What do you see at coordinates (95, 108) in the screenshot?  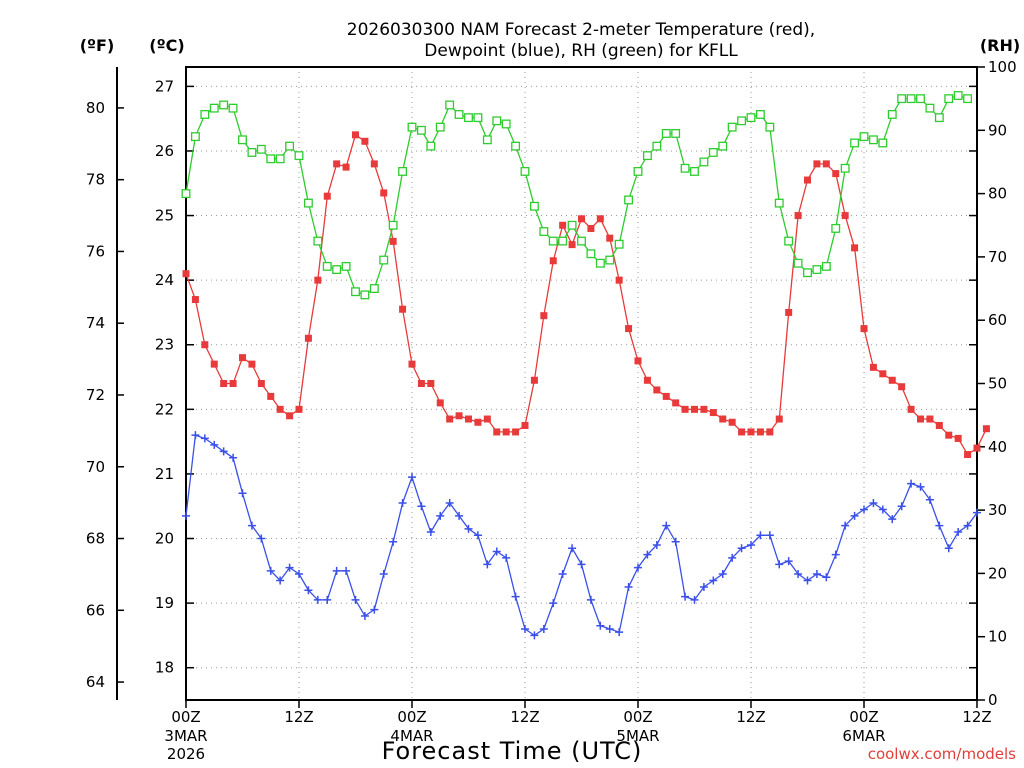 I see `fahrenheit-tick-label: 80` at bounding box center [95, 108].